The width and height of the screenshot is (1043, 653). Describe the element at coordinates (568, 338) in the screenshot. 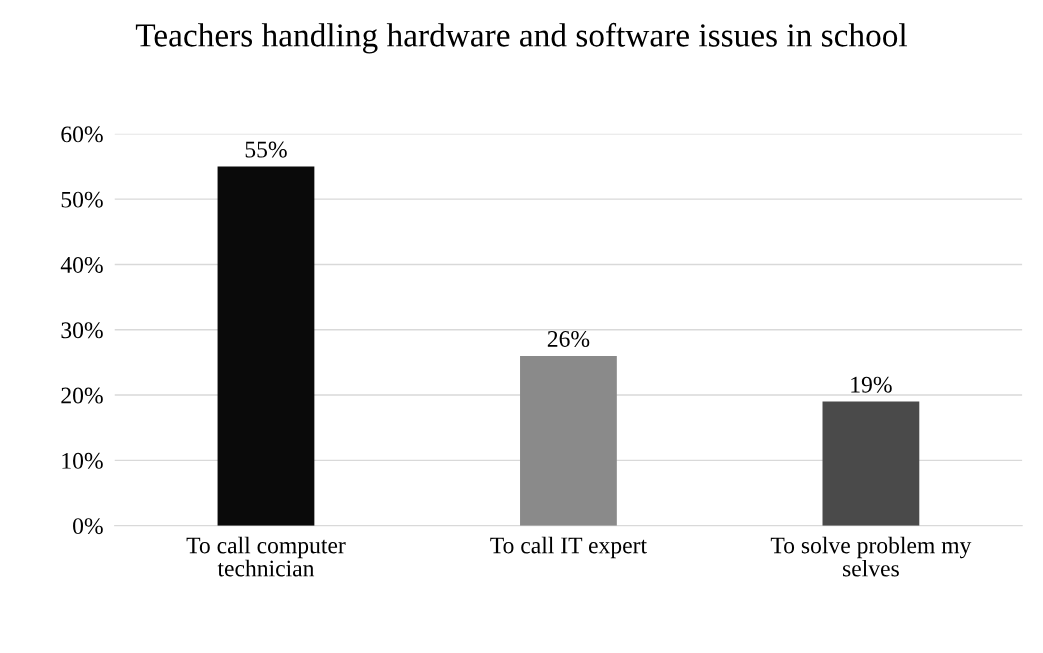

I see `data-label: 26%` at that location.